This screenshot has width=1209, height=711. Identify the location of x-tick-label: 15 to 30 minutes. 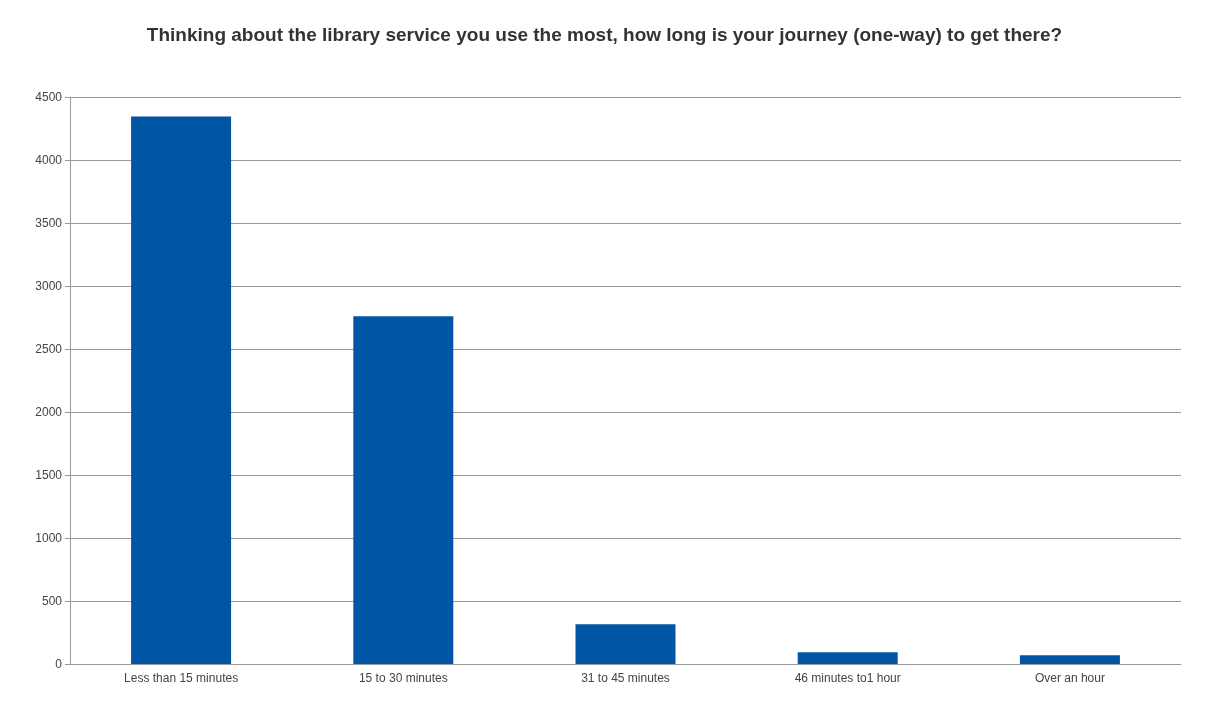
(403, 678).